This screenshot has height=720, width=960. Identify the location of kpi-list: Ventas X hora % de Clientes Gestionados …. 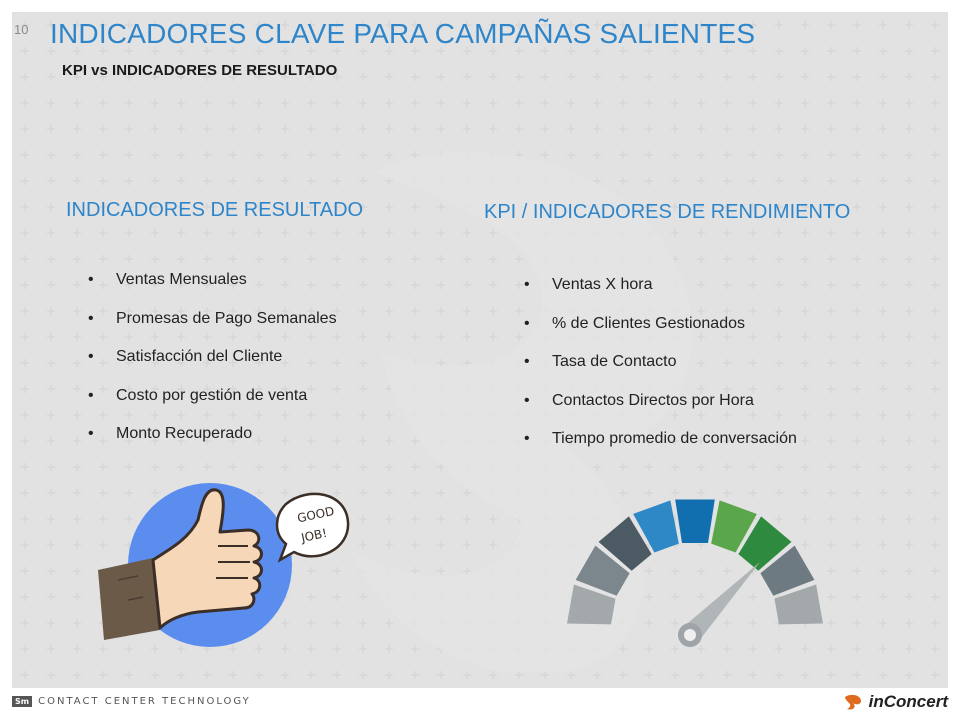
(660, 371).